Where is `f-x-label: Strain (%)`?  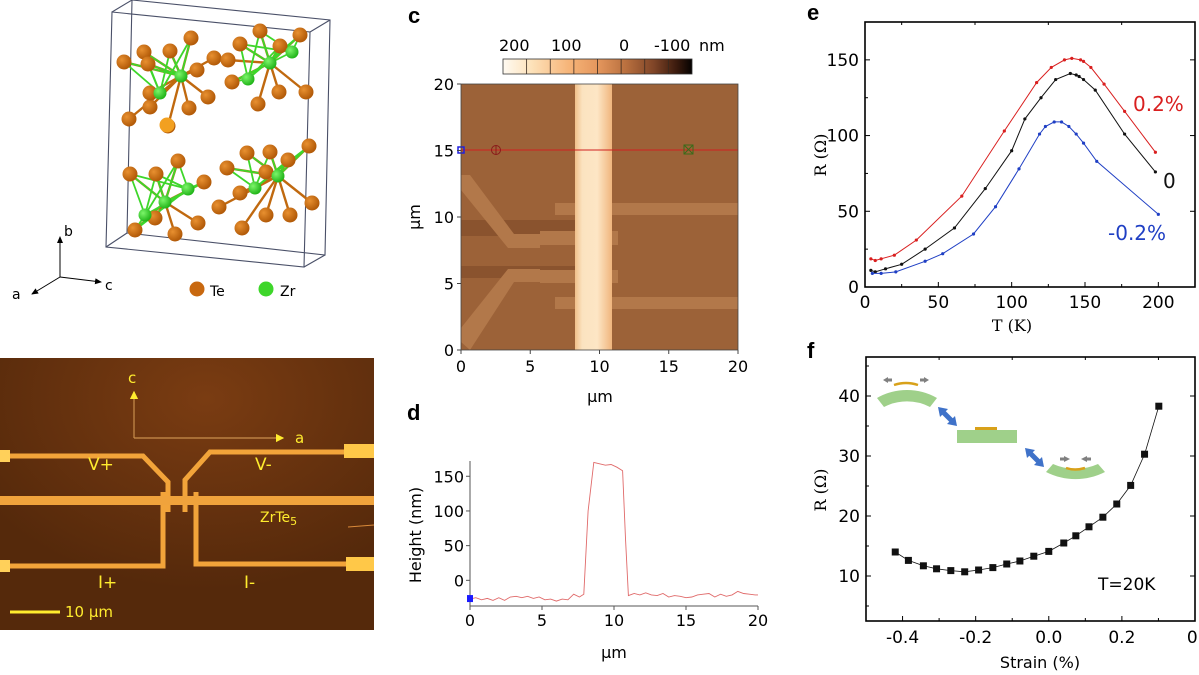 f-x-label: Strain (%) is located at coordinates (1040, 662).